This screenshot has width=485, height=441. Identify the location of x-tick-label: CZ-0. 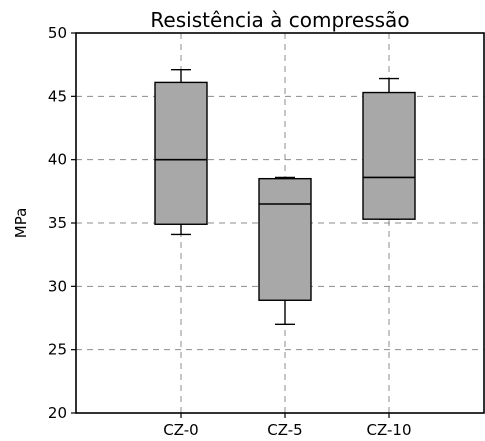
(180, 430).